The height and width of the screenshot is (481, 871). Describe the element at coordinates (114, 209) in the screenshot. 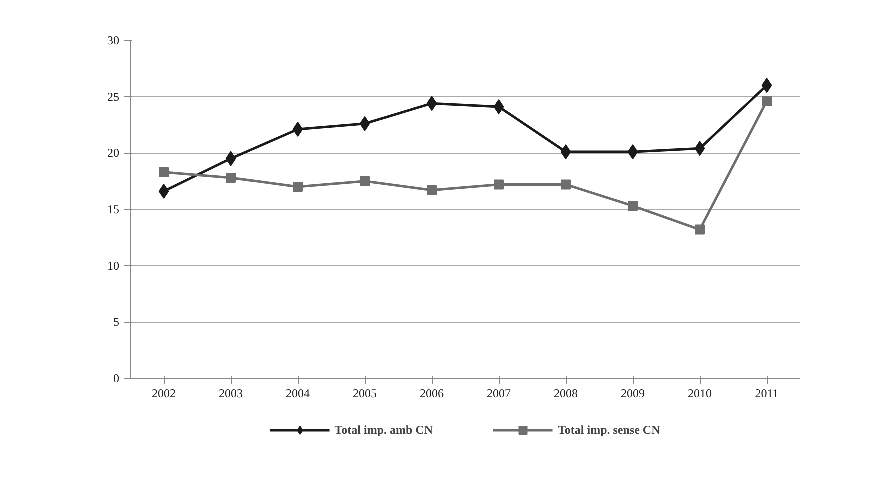

I see `y-tick-label: 15` at that location.